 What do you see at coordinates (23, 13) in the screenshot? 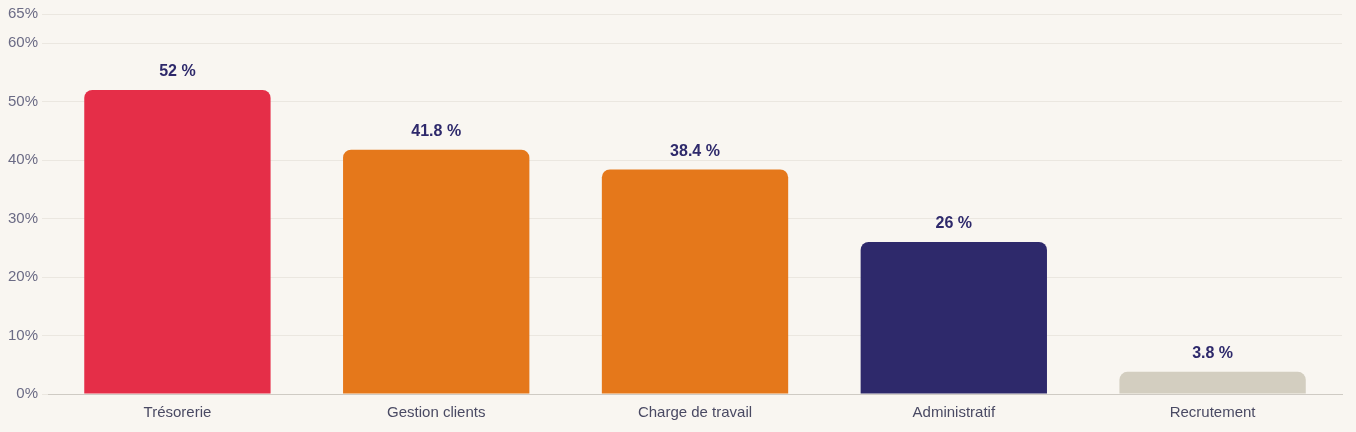
I see `y-tick-label: 65%` at bounding box center [23, 13].